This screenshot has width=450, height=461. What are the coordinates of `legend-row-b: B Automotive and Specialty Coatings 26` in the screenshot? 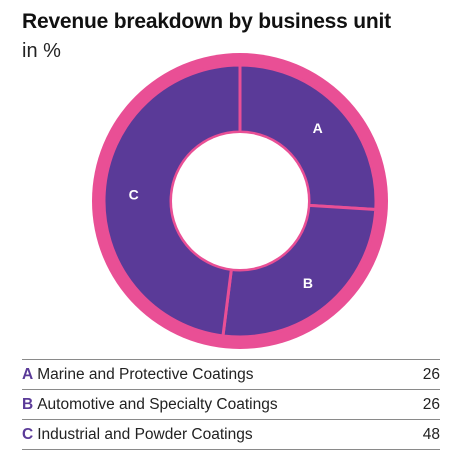 It's located at (231, 404).